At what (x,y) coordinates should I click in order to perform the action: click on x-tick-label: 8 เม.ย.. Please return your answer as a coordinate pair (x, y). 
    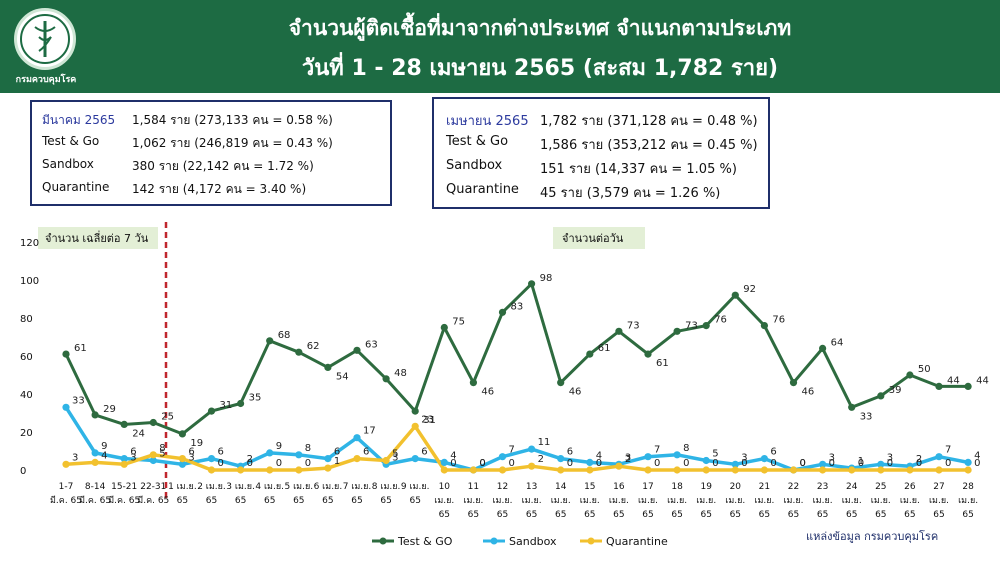
    Looking at the image, I should click on (386, 487).